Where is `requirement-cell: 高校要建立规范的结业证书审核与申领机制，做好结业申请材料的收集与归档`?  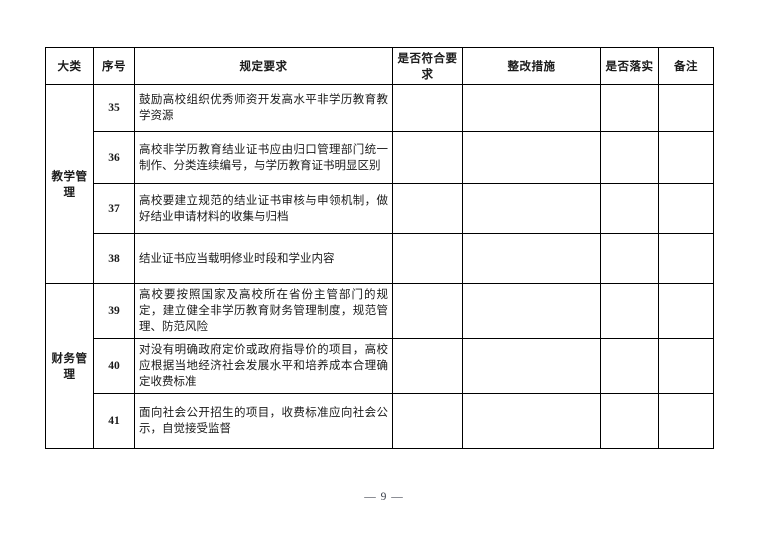
requirement-cell: 高校要建立规范的结业证书审核与申领机制，做好结业申请材料的收集与归档 is located at coordinates (263, 208).